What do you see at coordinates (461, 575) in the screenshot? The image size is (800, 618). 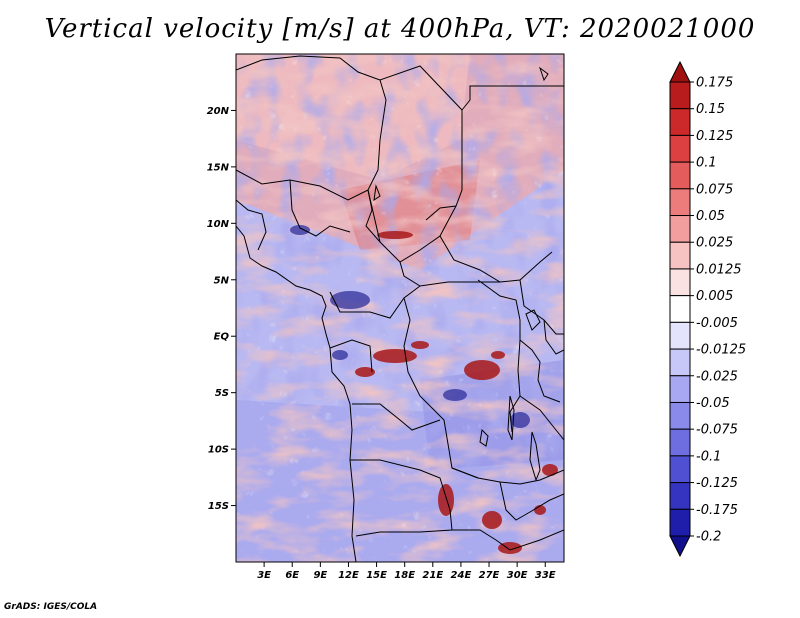 I see `lon-label: 24E` at bounding box center [461, 575].